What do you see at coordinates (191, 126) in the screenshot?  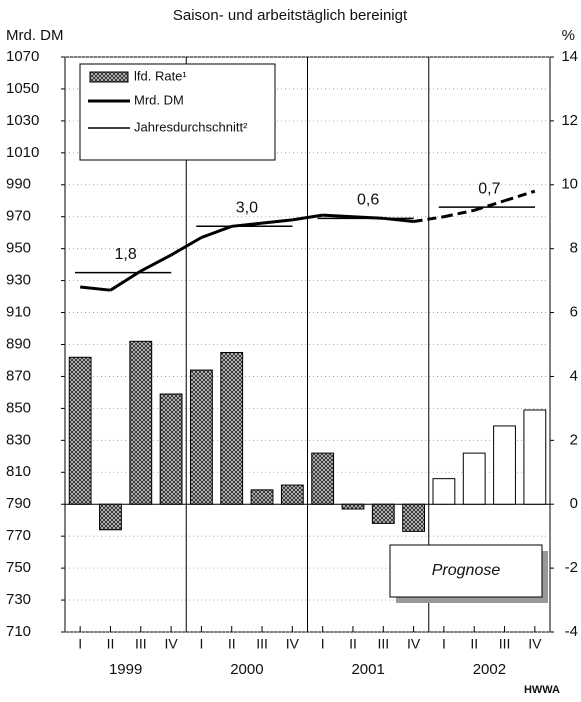 I see `legend-label: Jahresdurchschnitt²` at bounding box center [191, 126].